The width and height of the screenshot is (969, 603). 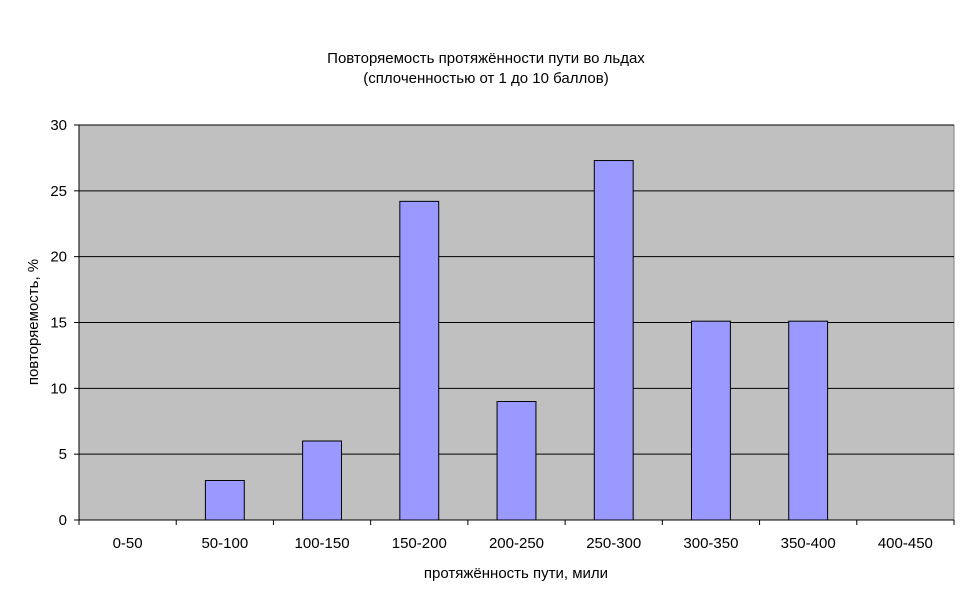 I want to click on x-tick-label: 300-350, so click(x=710, y=543).